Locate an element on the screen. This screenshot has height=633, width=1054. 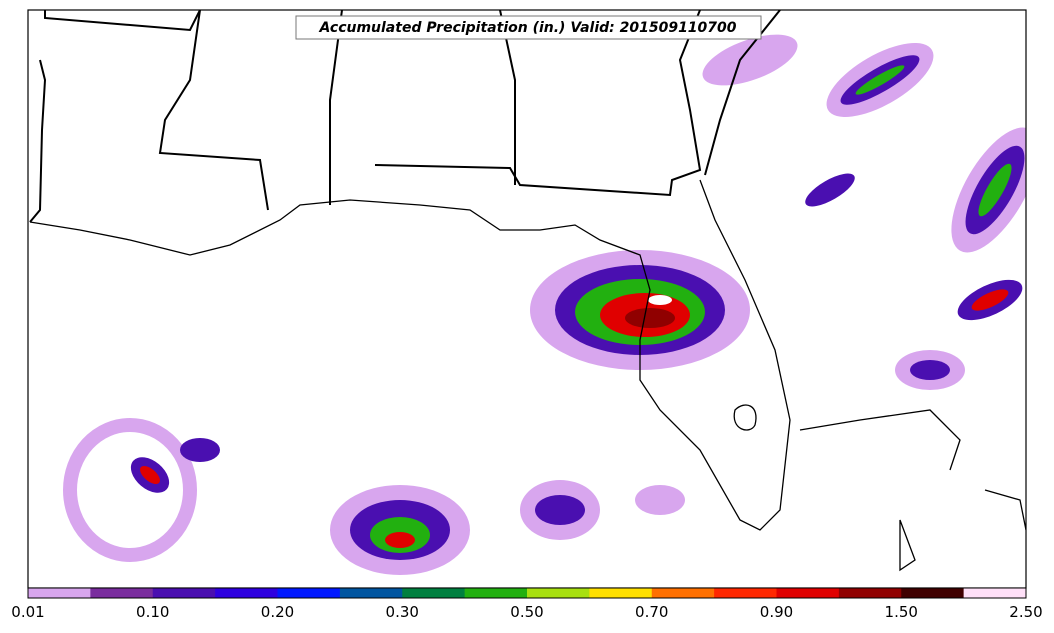
colorbar-label: 0.70 is located at coordinates (651, 612).